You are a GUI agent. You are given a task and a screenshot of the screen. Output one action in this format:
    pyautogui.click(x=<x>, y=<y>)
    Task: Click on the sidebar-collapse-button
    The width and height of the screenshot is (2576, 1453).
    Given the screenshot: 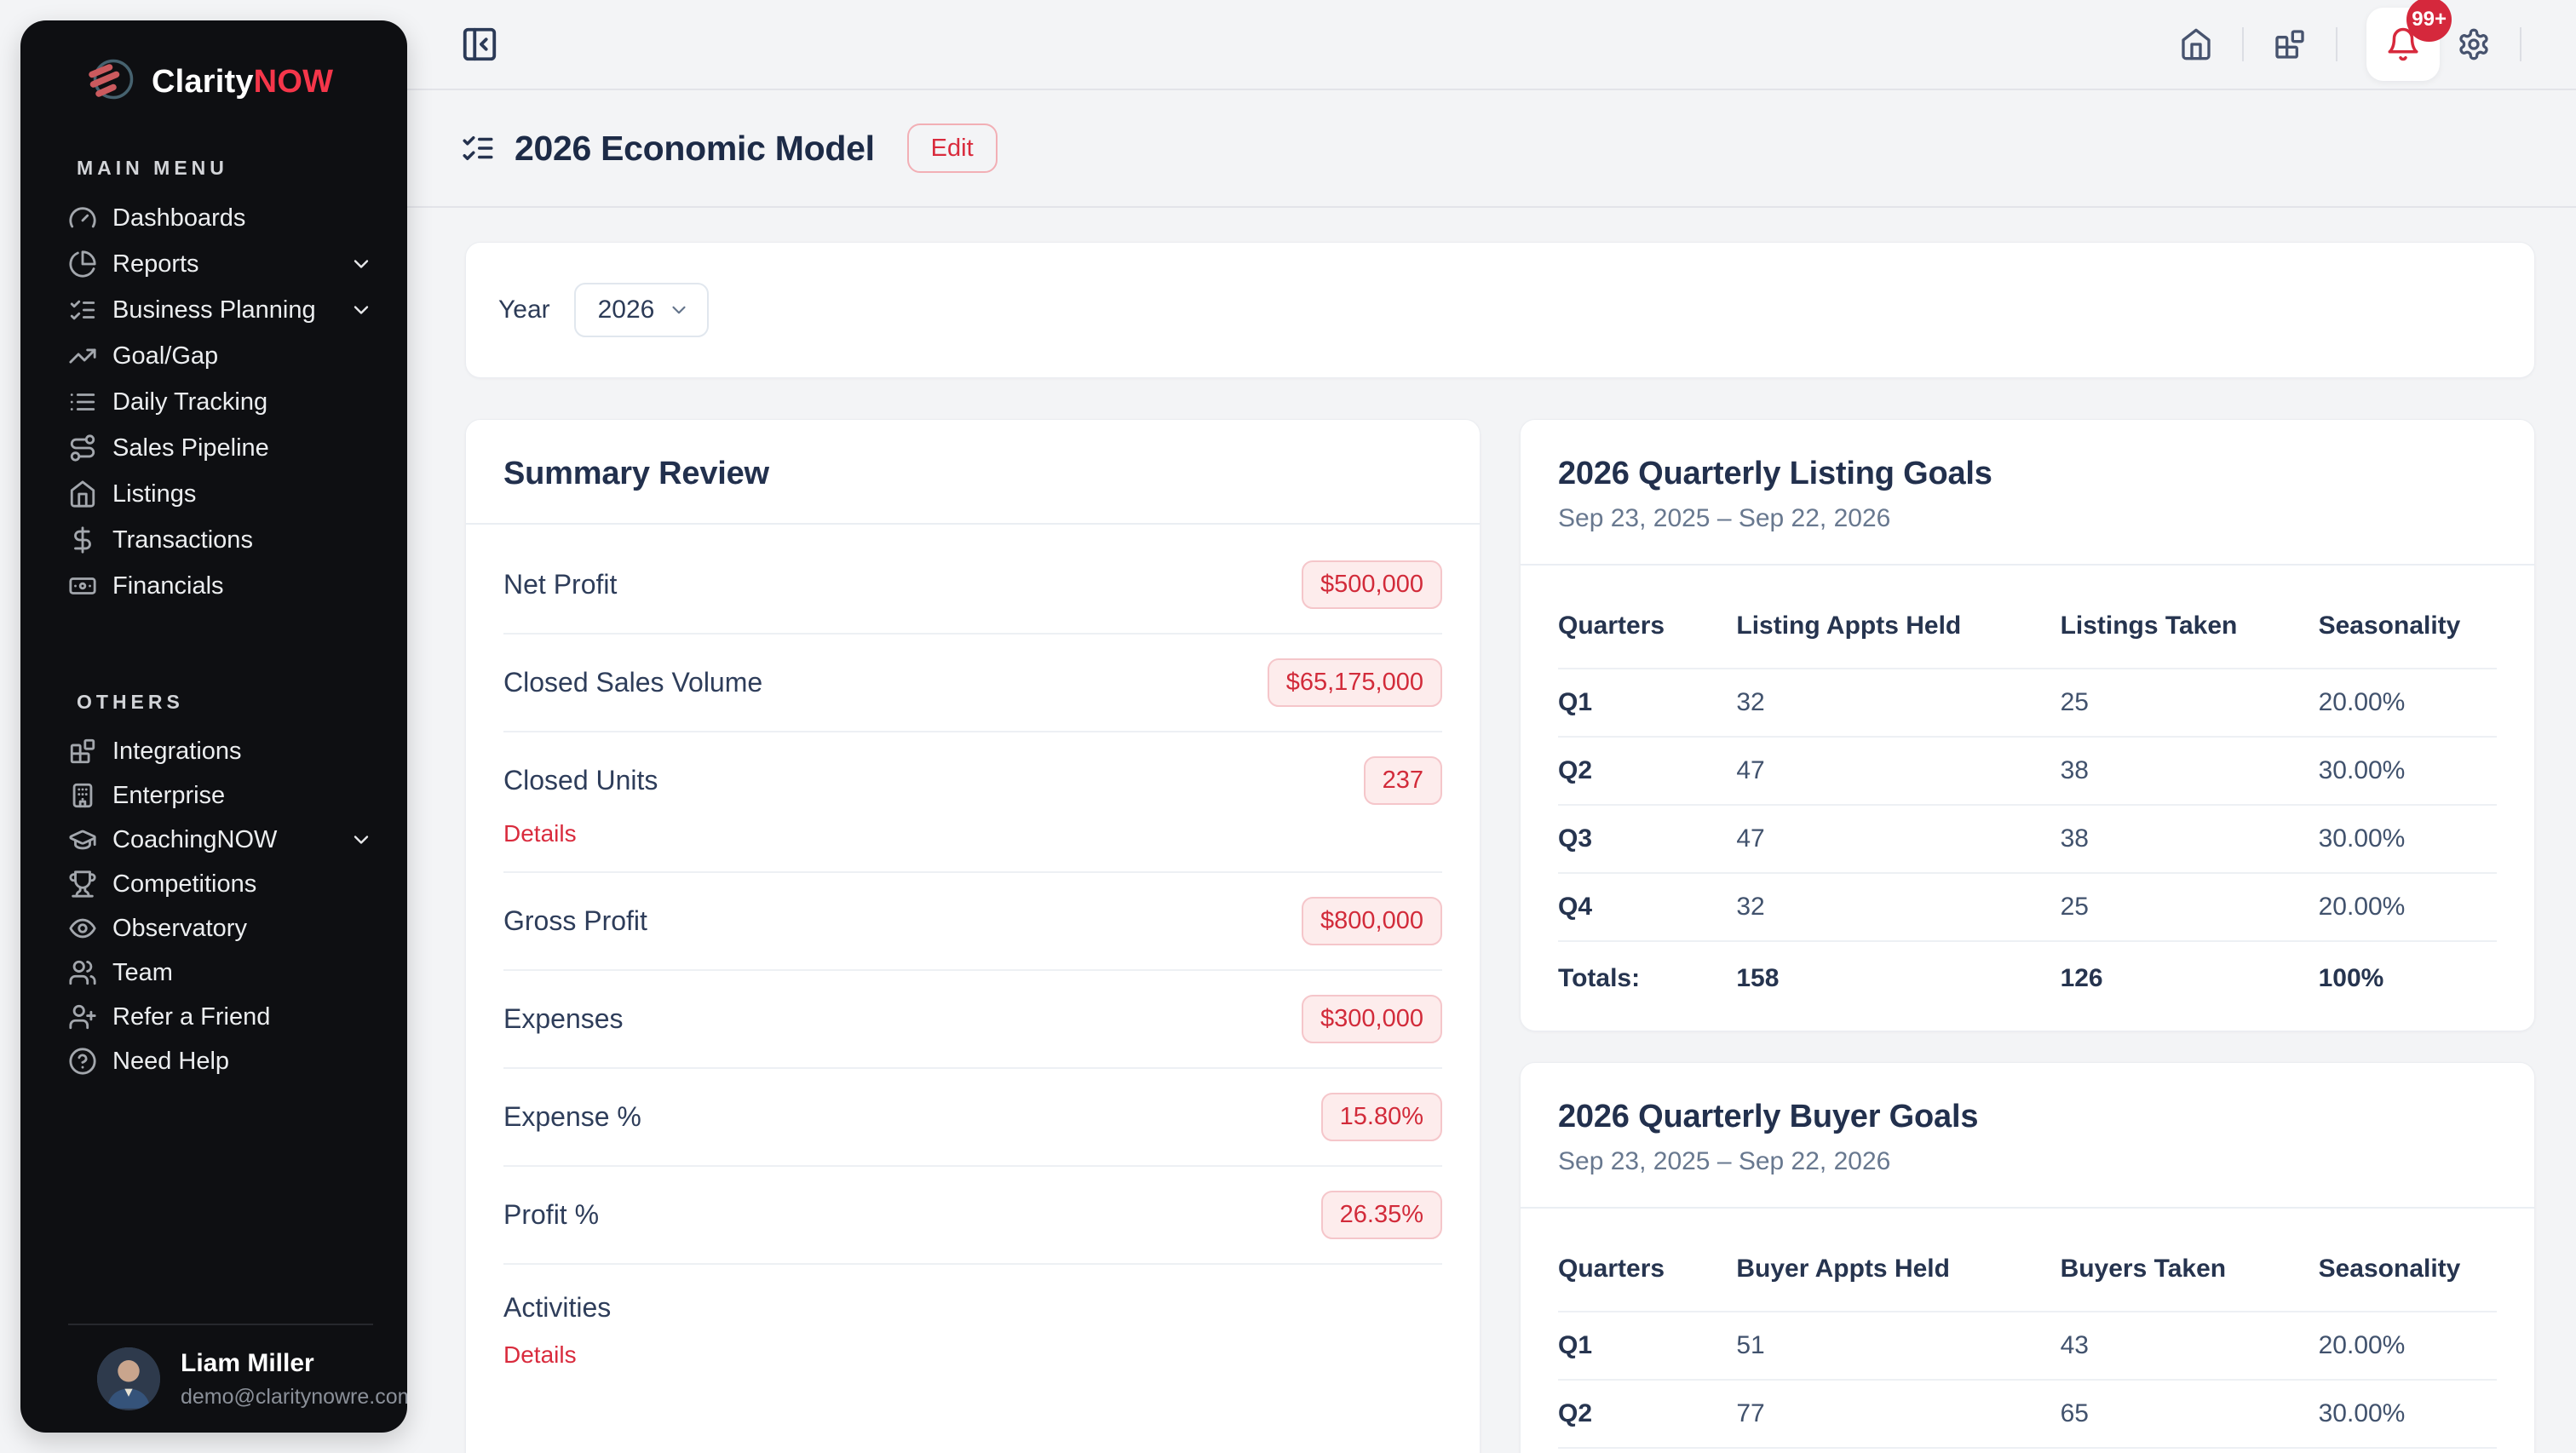 What is the action you would take?
    pyautogui.click(x=480, y=44)
    